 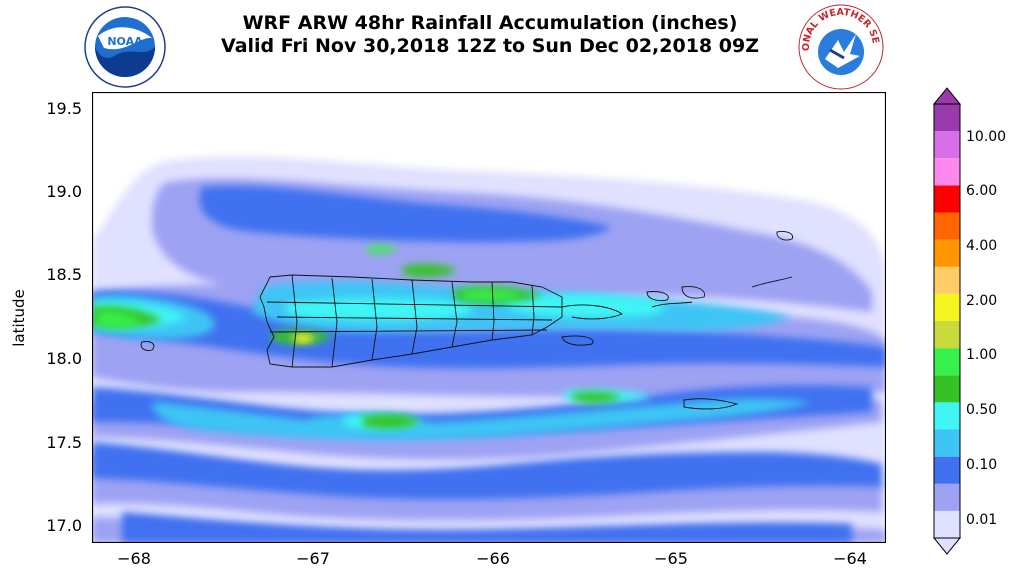 I want to click on colorbar-swatch-0.01, so click(x=947, y=524).